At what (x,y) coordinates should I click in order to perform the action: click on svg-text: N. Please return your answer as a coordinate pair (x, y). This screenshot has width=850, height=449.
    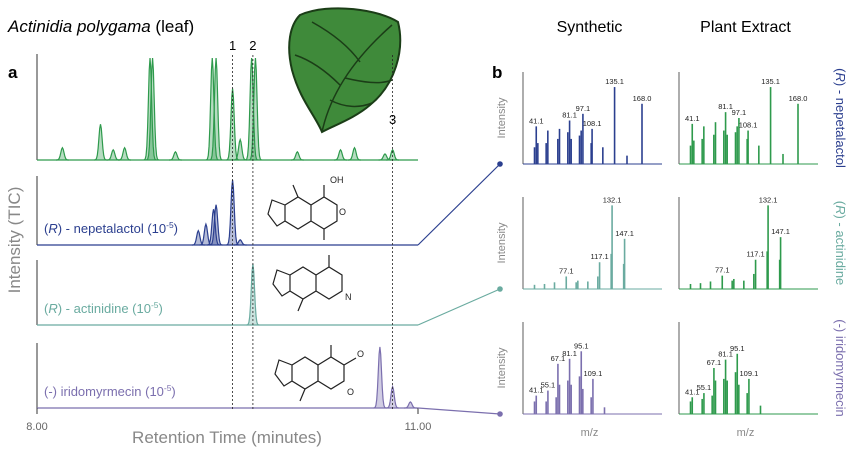
    Looking at the image, I should click on (348, 297).